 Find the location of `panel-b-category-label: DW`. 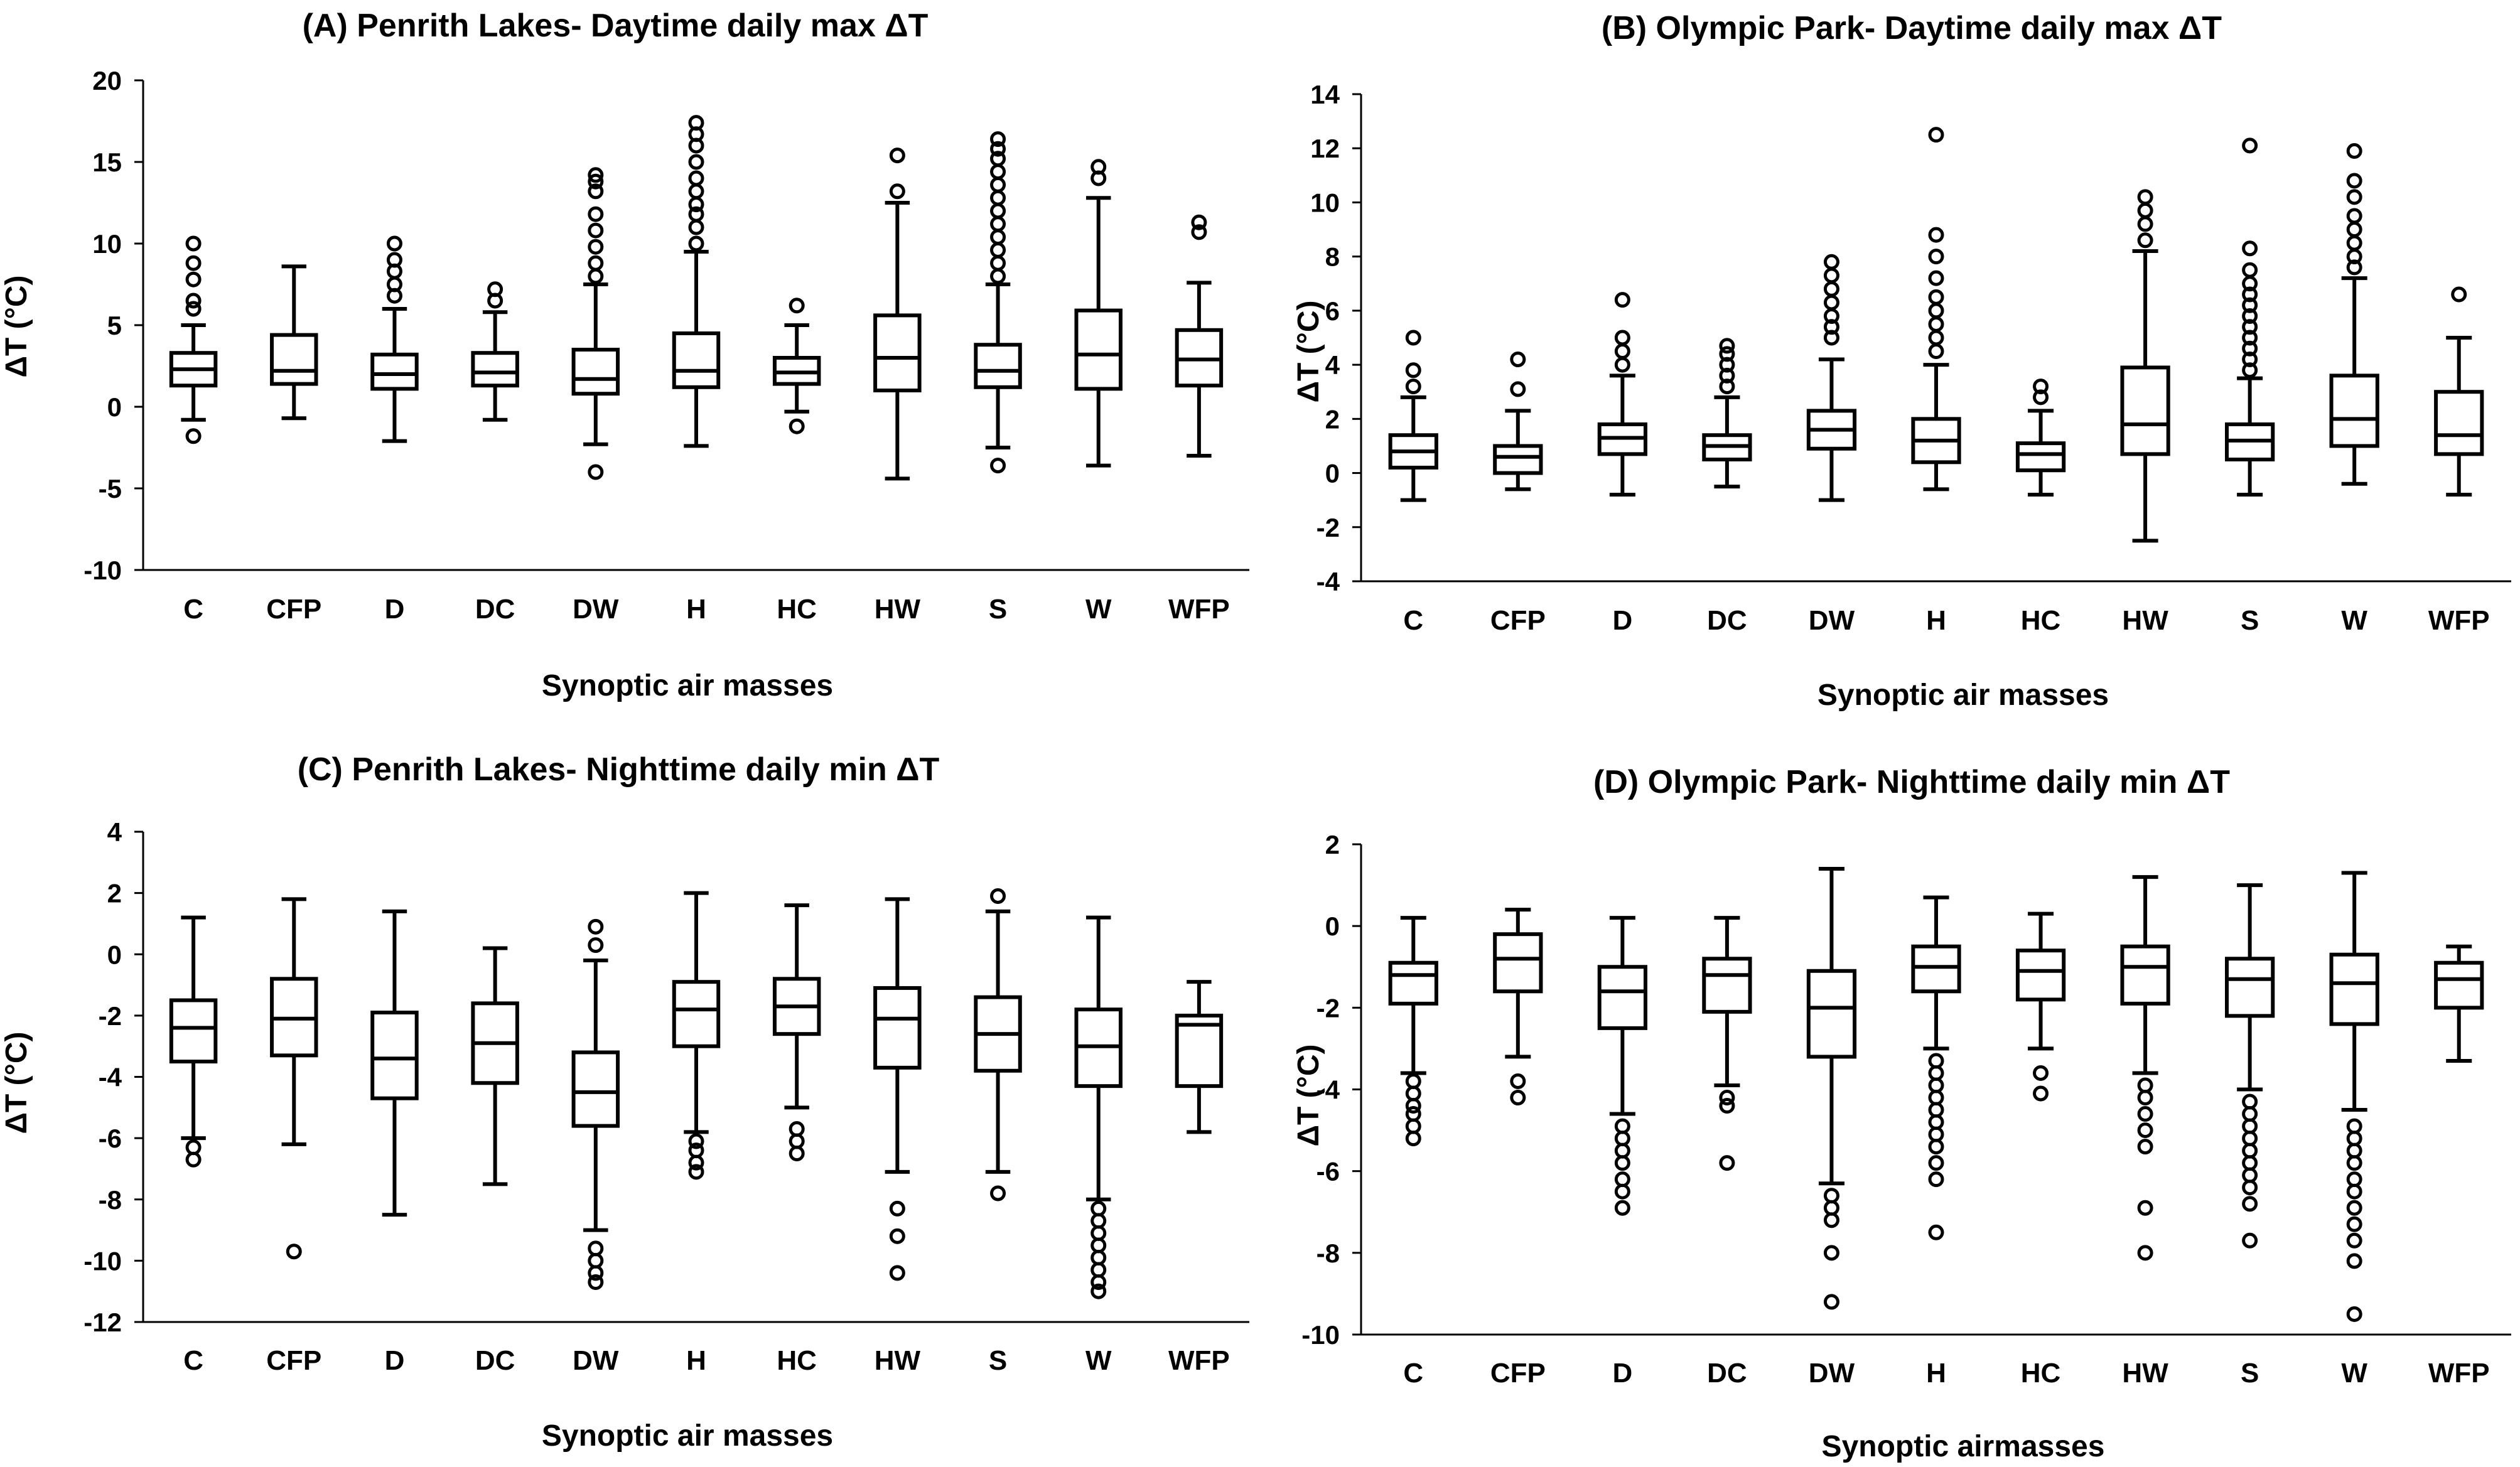

panel-b-category-label: DW is located at coordinates (1832, 620).